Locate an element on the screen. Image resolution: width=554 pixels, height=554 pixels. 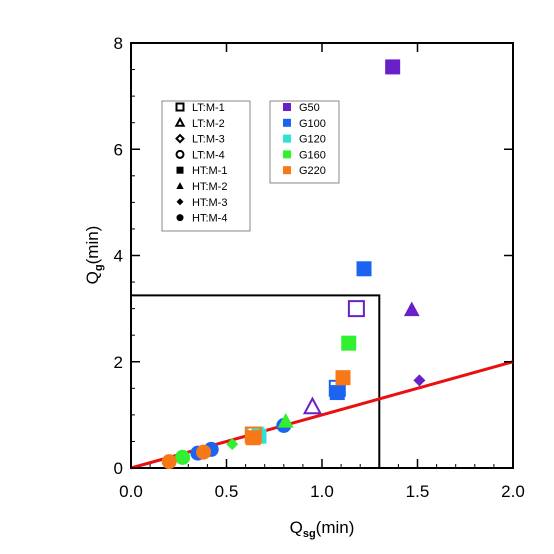
y-tick-label: 2 is located at coordinates (118, 362).